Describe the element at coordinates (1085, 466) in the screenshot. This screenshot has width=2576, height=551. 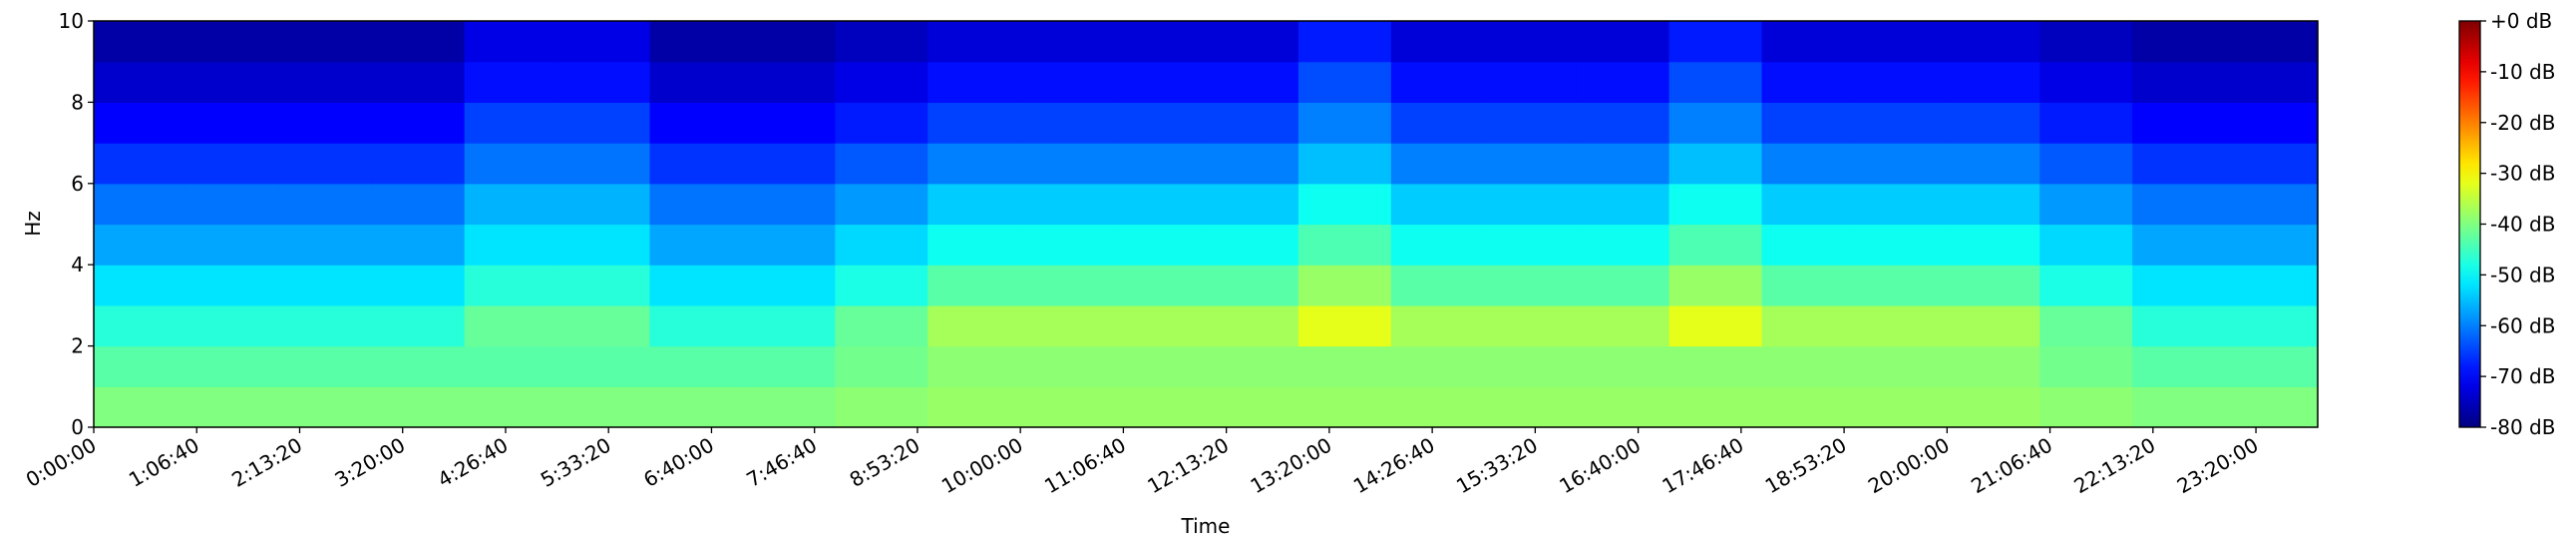
I see `x-tick-label: 11:06:40` at that location.